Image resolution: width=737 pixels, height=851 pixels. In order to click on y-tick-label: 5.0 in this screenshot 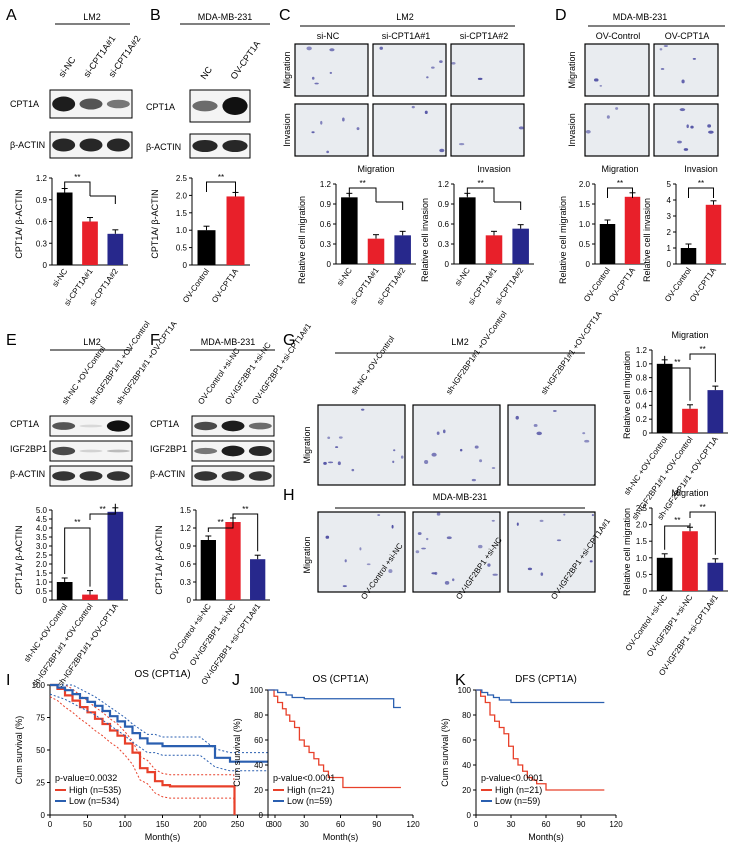, I will do `click(42, 510)`.